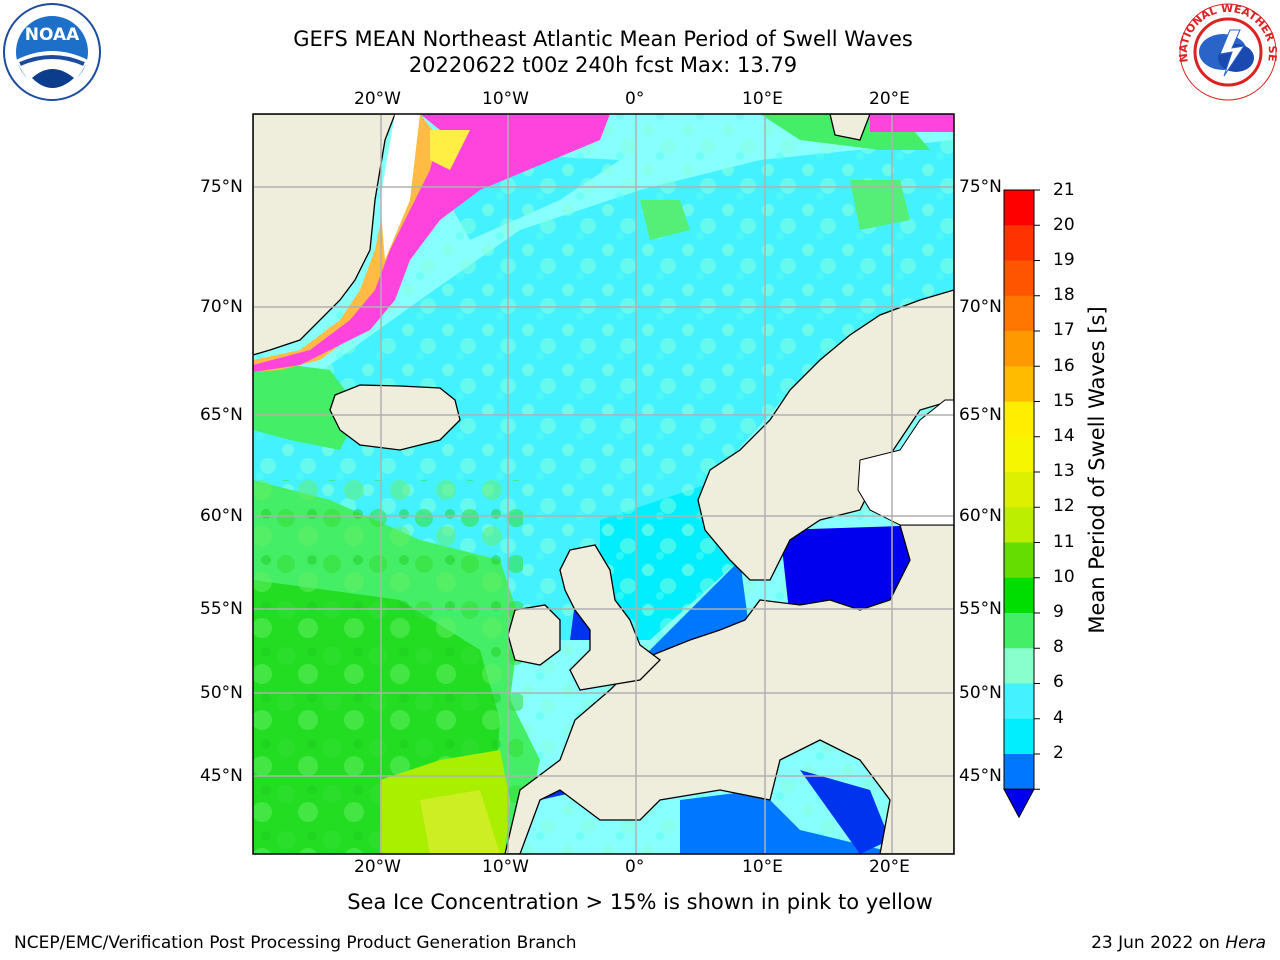 The width and height of the screenshot is (1280, 960). I want to click on lat-tick-right: 50°N, so click(980, 693).